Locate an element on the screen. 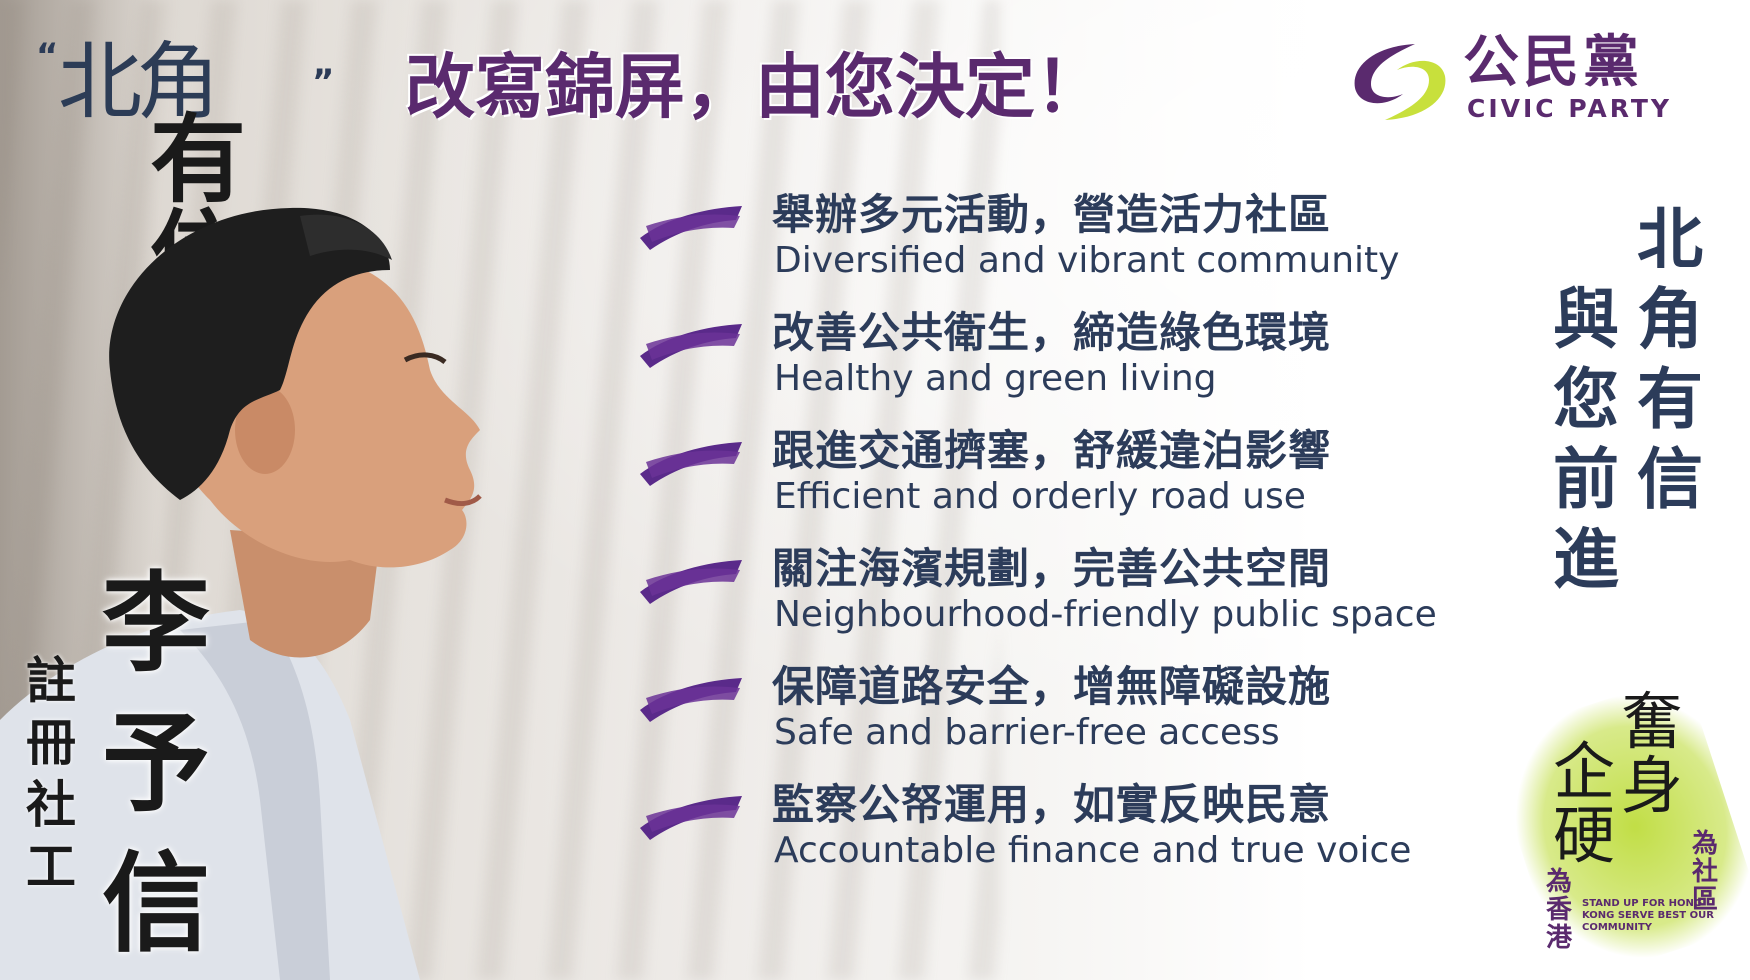 This screenshot has width=1750, height=980. platform-item-zh: 舉辦多元活動，營造活力社區 is located at coordinates (1052, 214).